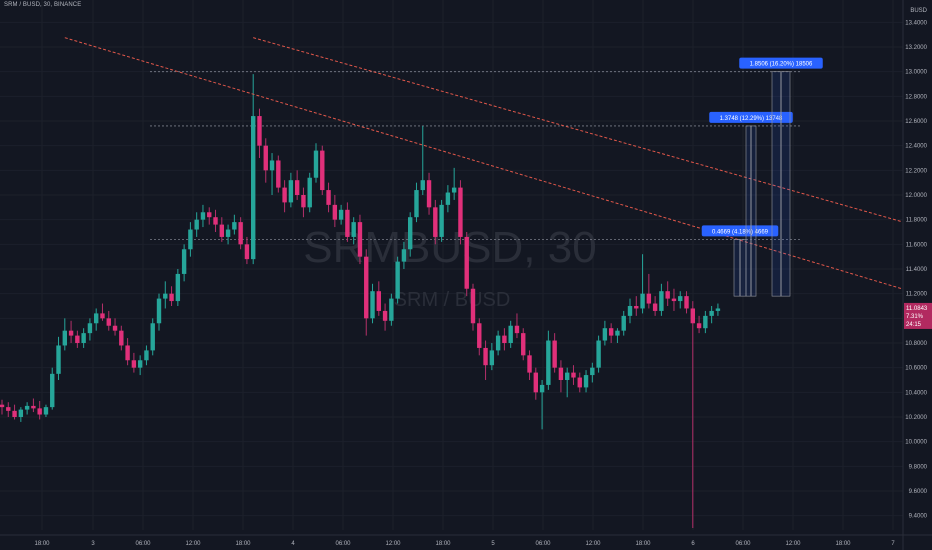 The image size is (932, 550). Describe the element at coordinates (916, 171) in the screenshot. I see `price-tick-label: 12.2000` at that location.